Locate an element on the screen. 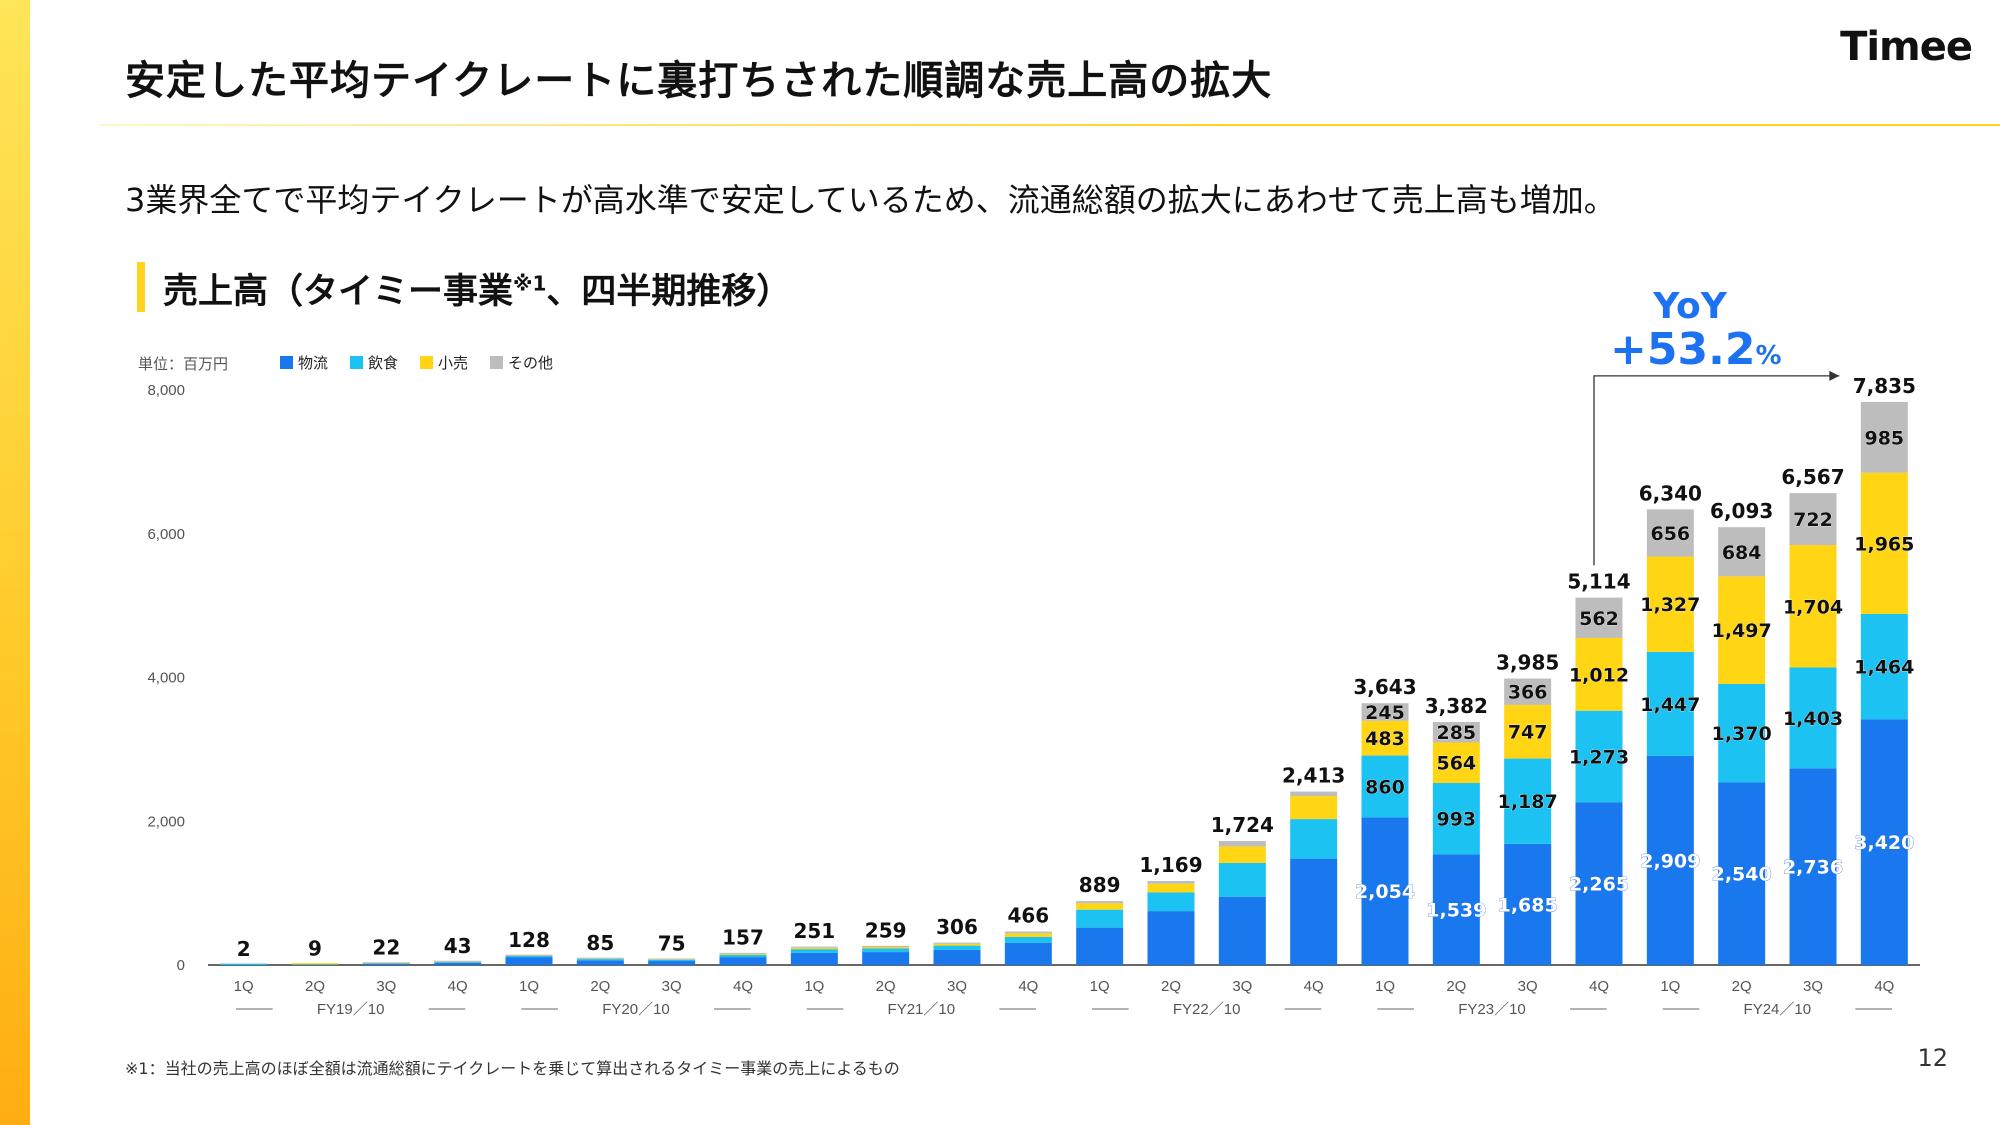  segment-label: 483 is located at coordinates (1385, 739).